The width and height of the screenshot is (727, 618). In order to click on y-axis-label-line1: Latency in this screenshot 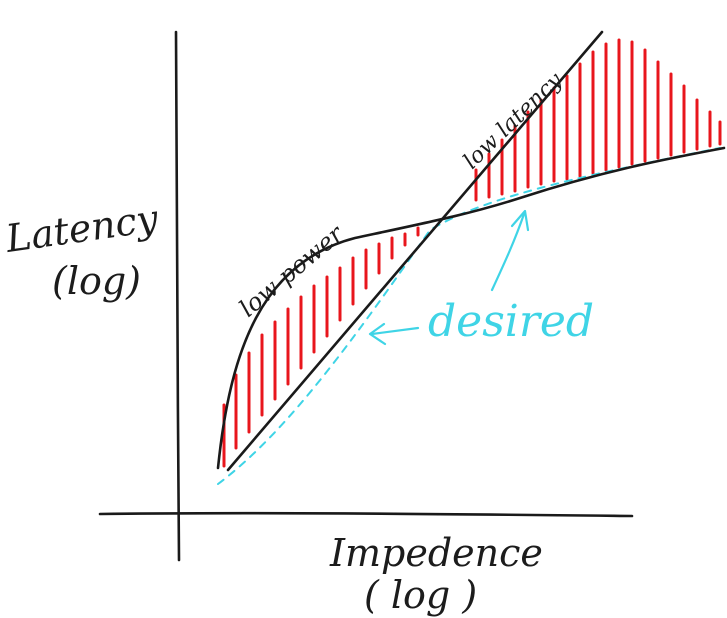, I will do `click(81, 228)`.